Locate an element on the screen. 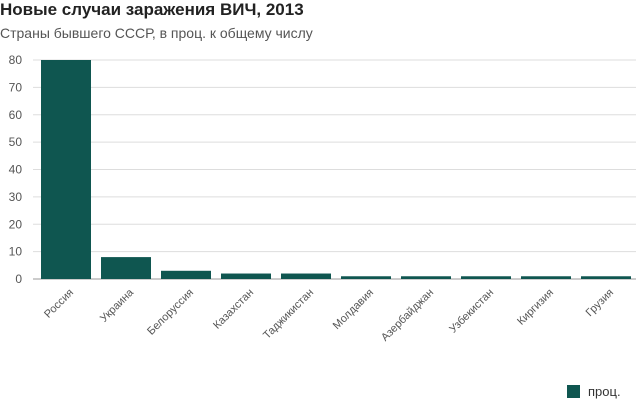 Image resolution: width=640 pixels, height=410 pixels. legend-label: проц. is located at coordinates (604, 391).